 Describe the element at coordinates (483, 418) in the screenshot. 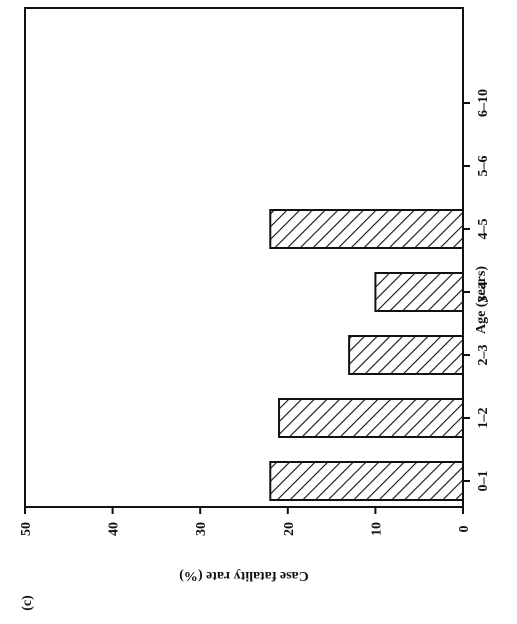

I see `x-tick-label-1: 1–2` at that location.